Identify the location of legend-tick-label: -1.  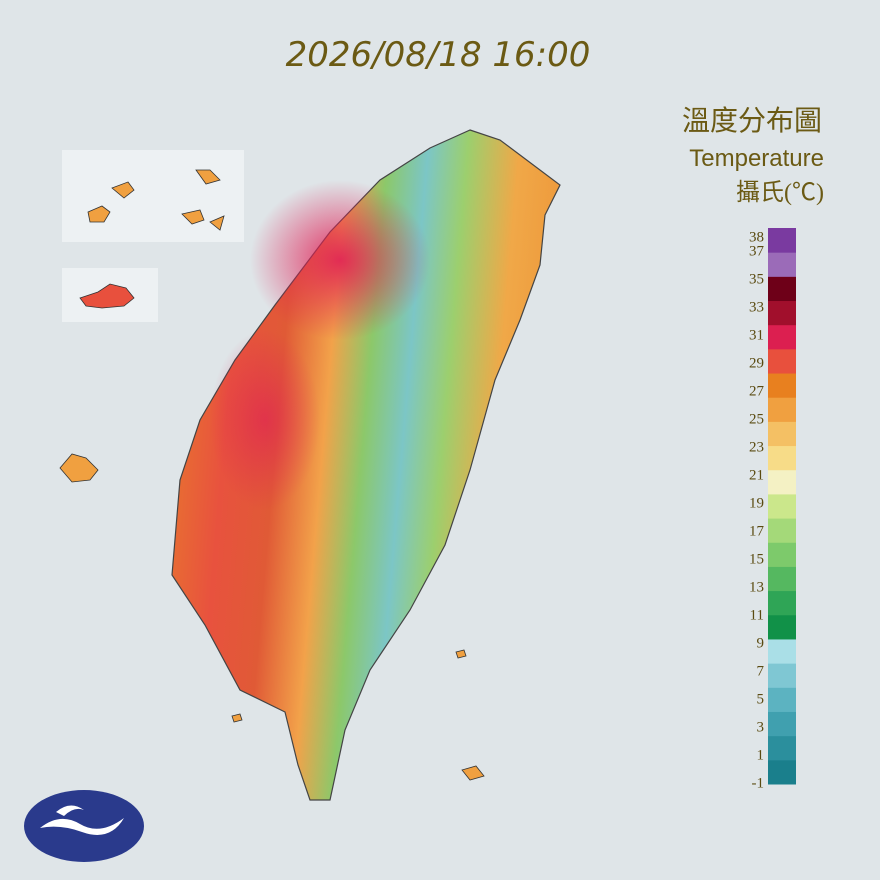
(758, 783).